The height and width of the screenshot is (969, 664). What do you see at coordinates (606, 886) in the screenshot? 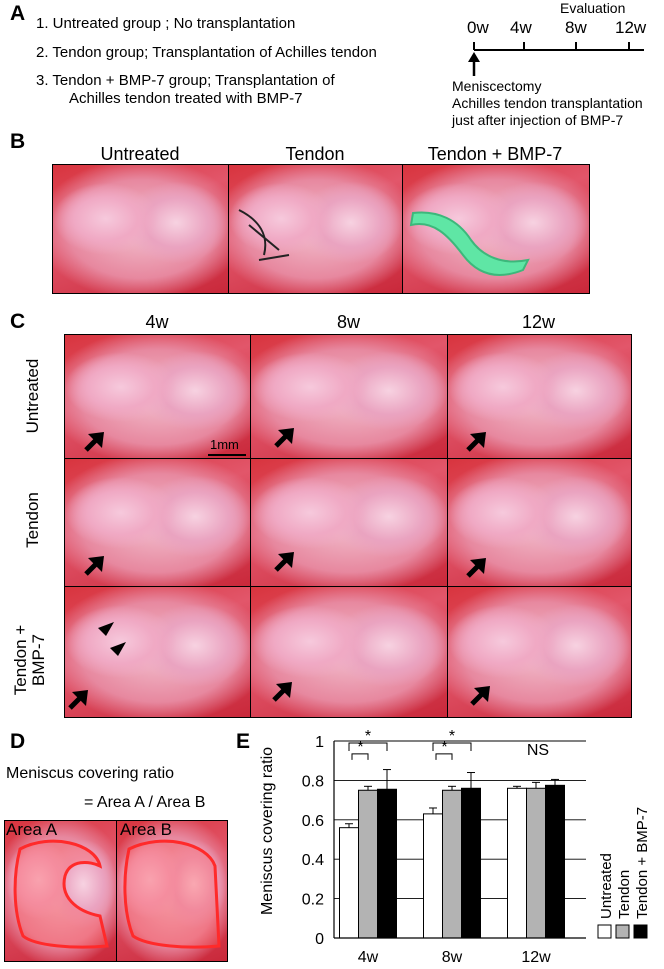
I see `legend-label: Untreated` at bounding box center [606, 886].